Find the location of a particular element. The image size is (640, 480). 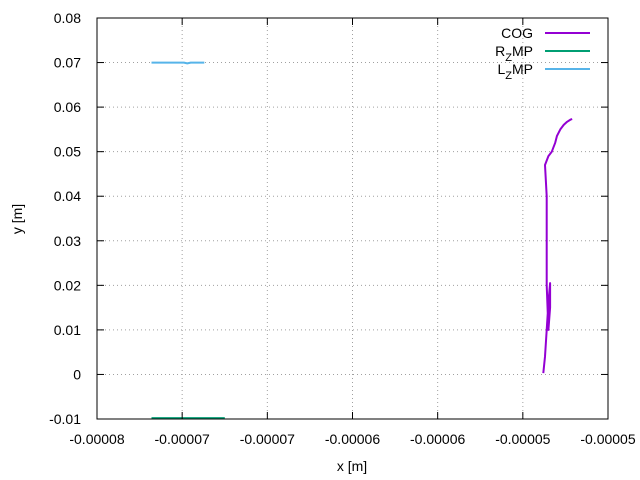

y-tick-label: 0.07 is located at coordinates (67, 63).